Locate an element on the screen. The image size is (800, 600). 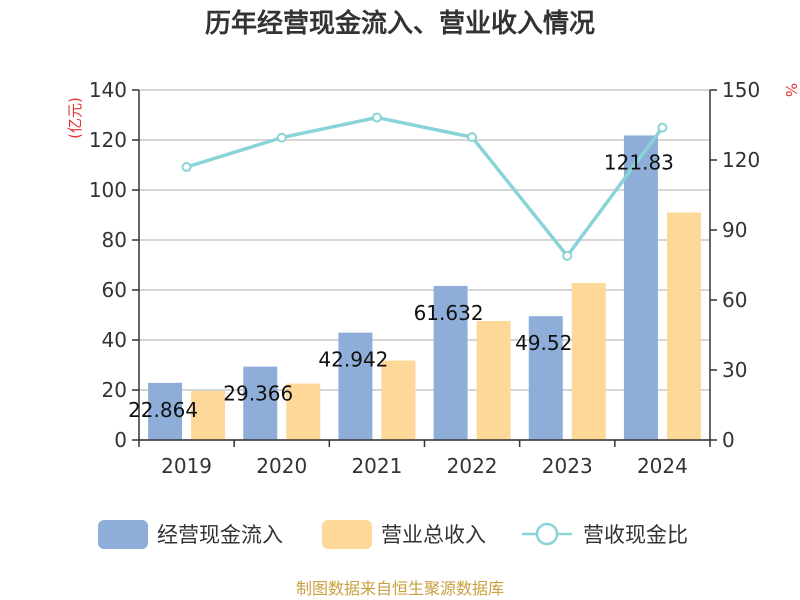
left-axis-unit: (亿元) is located at coordinates (75, 118).